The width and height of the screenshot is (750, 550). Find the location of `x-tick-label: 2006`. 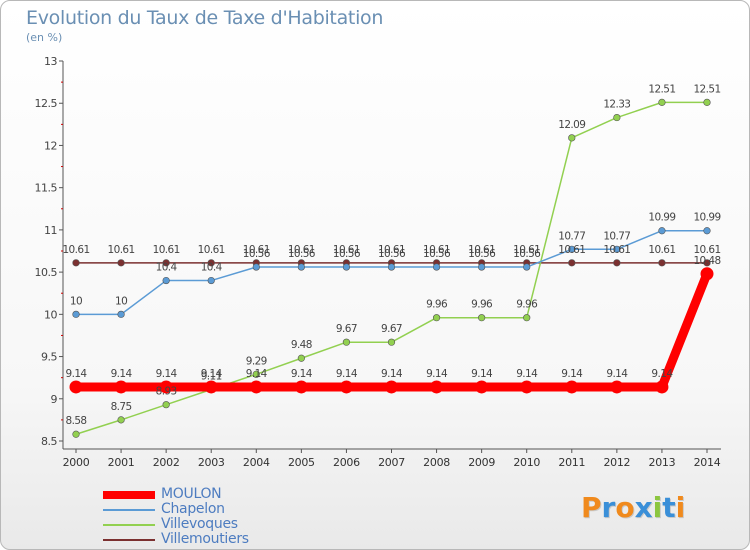

x-tick-label: 2006 is located at coordinates (346, 462).